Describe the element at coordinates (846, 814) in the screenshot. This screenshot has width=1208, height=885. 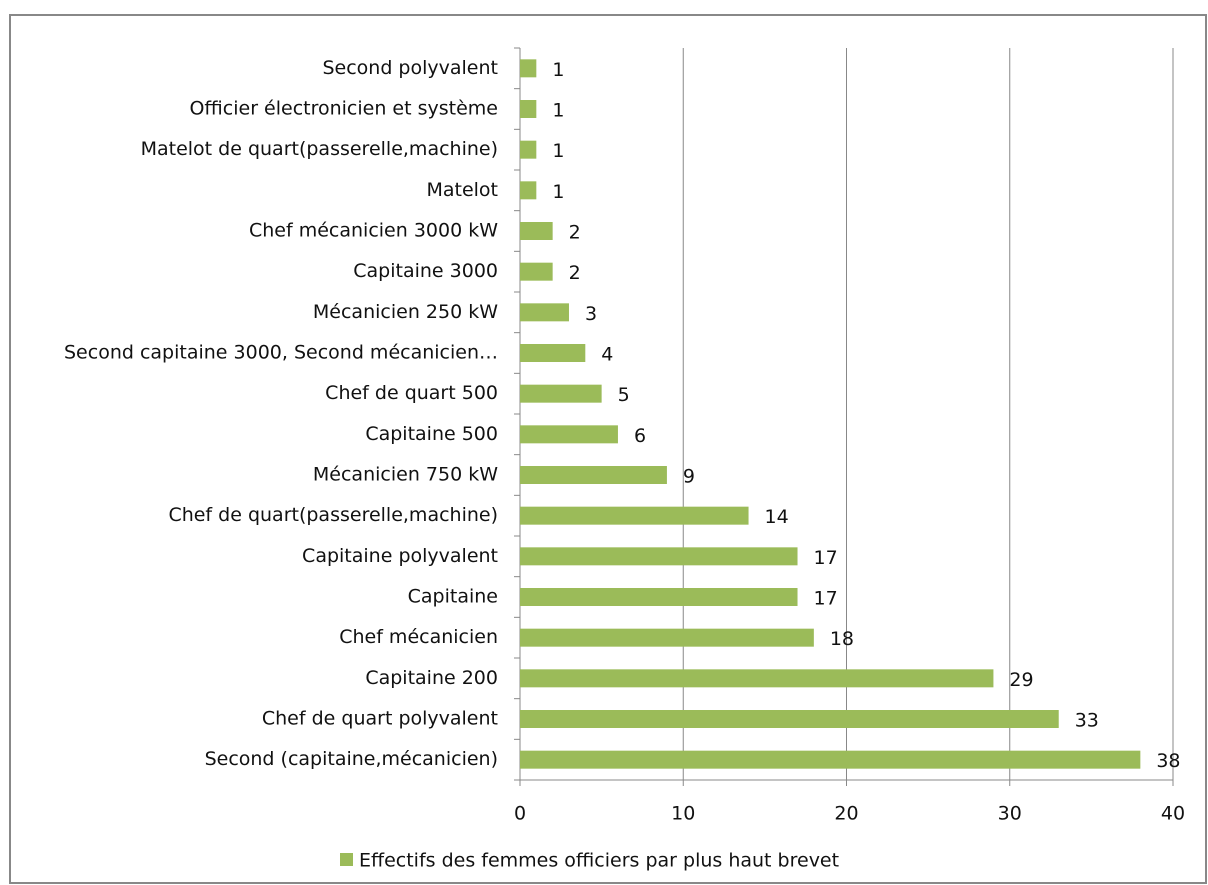
I see `x-tick-label: 20` at that location.